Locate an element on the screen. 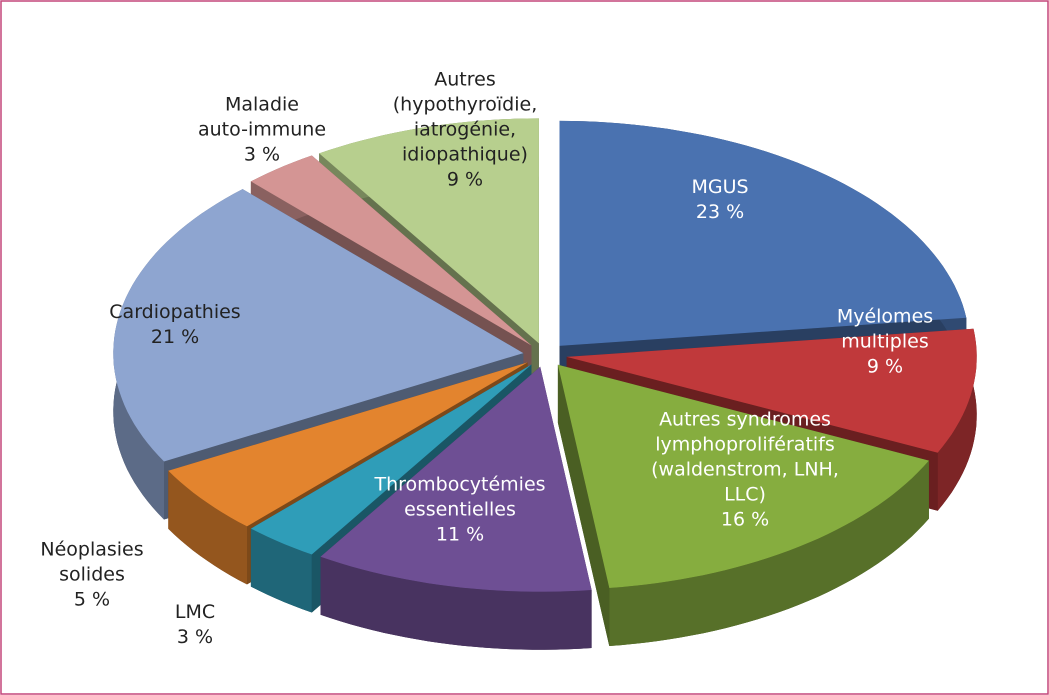  slice-wall is located at coordinates (583, 505).